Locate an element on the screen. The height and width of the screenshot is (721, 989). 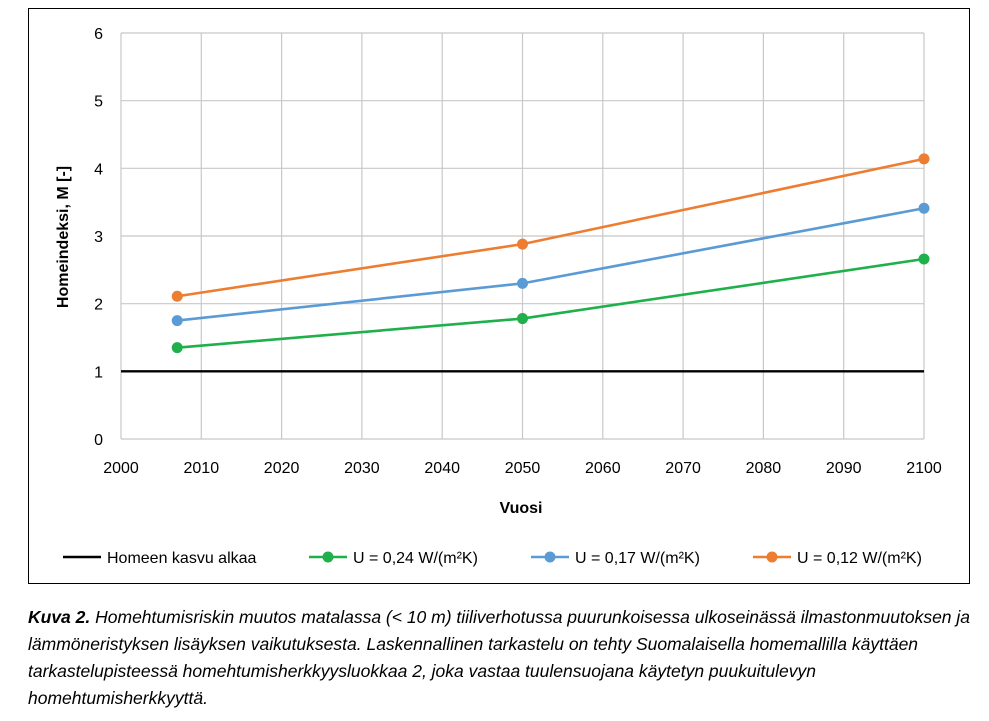
x-tick-label: 2030 is located at coordinates (362, 468).